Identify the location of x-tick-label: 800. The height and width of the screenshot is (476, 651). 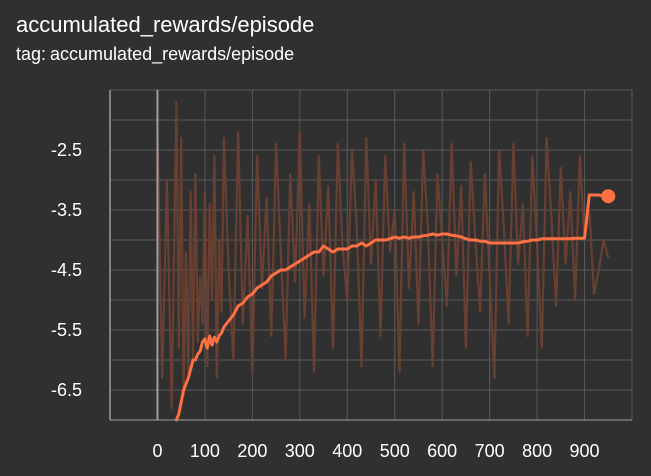
(537, 451).